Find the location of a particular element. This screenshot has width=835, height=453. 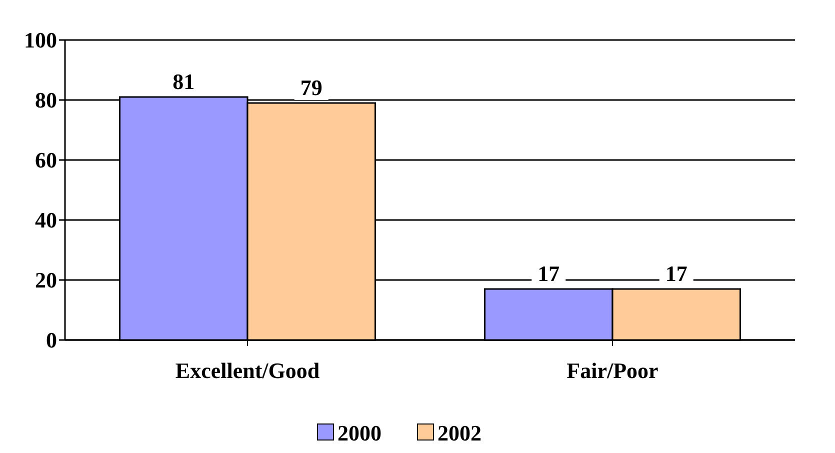

y-tick-label: 80 is located at coordinates (46, 100).